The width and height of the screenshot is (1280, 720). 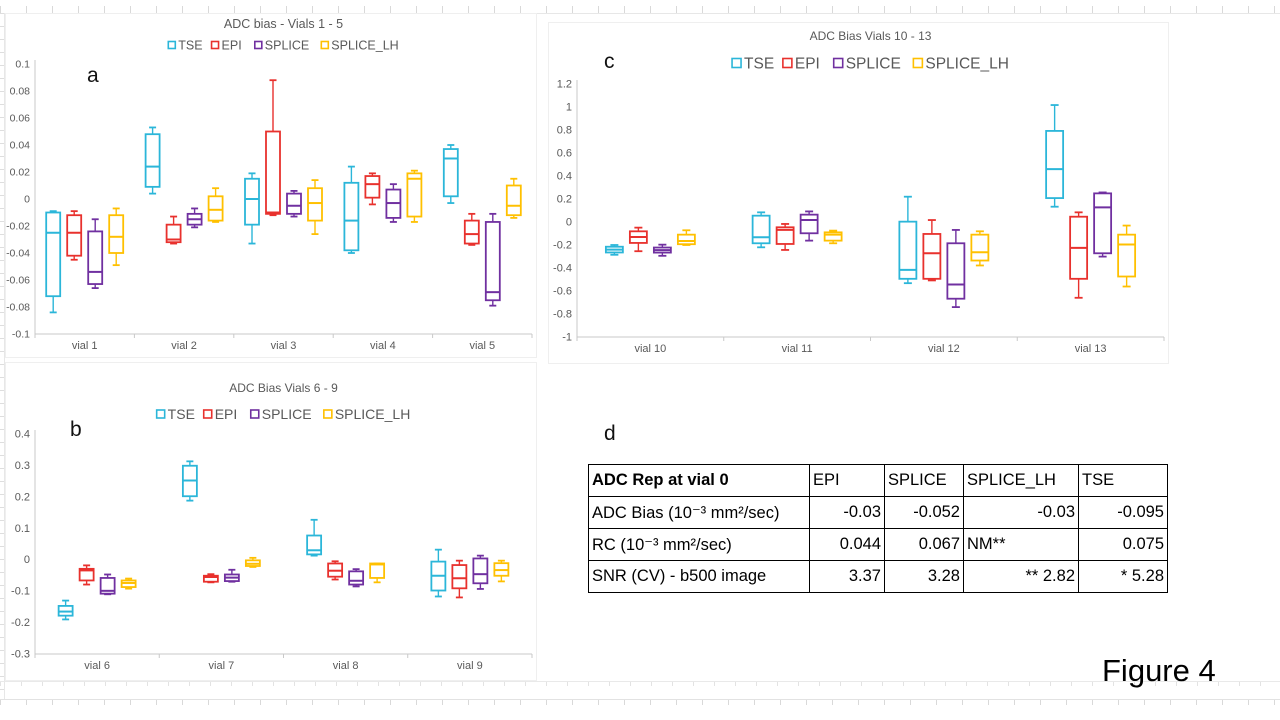 What do you see at coordinates (222, 666) in the screenshot?
I see `x-category-label-vial-7: vial 7` at bounding box center [222, 666].